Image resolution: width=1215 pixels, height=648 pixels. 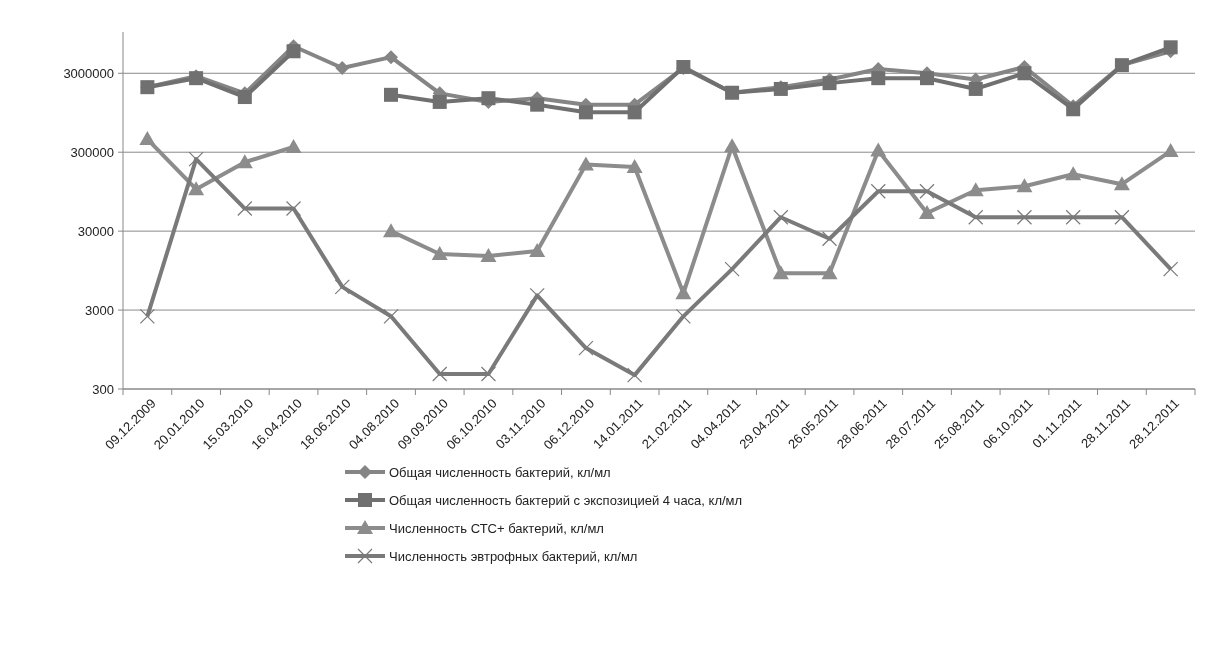 I want to click on y-tick-label: 30000, so click(x=95, y=231).